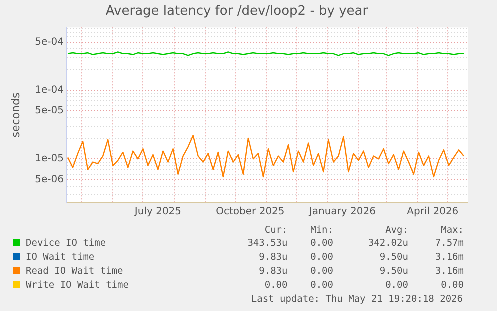 This screenshot has width=497, height=311. I want to click on legend-label: Device IO time, so click(66, 244).